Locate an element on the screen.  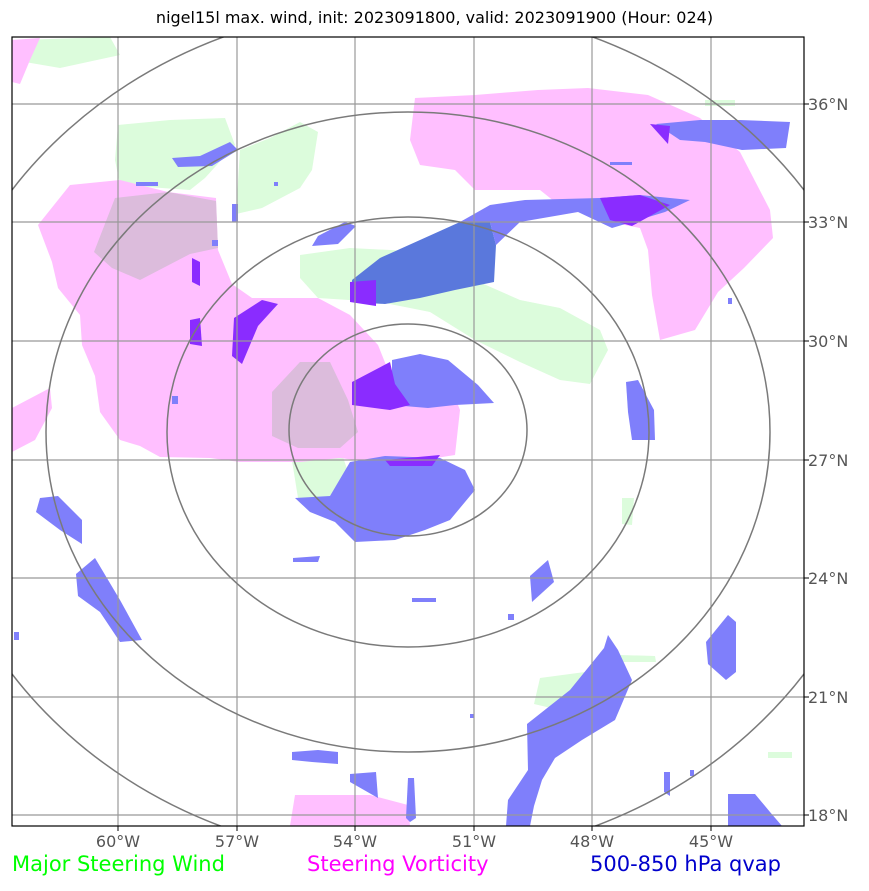
lat-label: 27°N is located at coordinates (828, 460).